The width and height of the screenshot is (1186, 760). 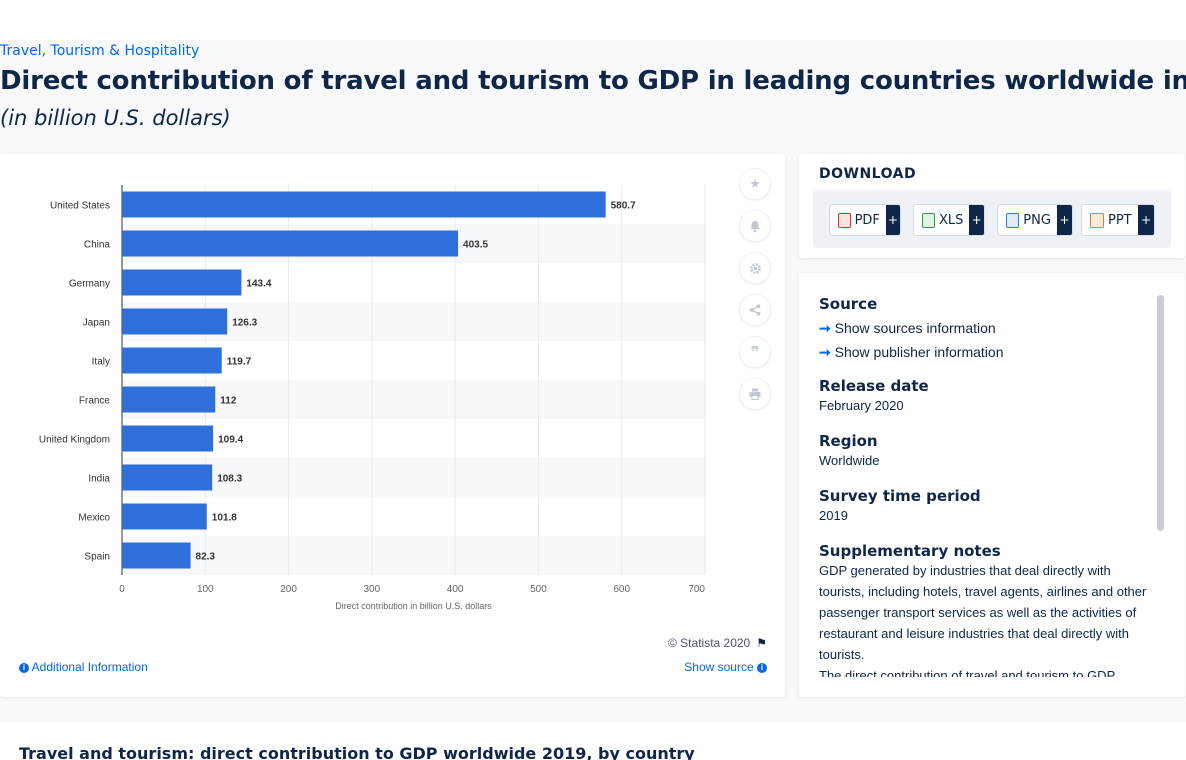 What do you see at coordinates (99, 479) in the screenshot?
I see `category-label: India` at bounding box center [99, 479].